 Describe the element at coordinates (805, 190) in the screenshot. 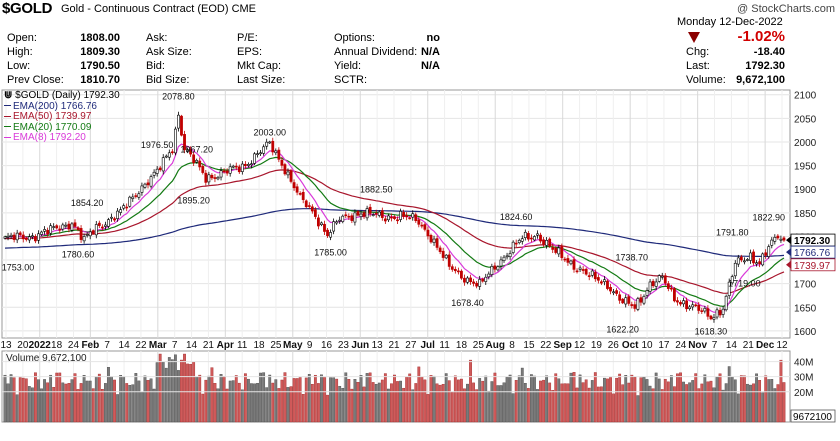

I see `y-tick-label: 1900` at that location.